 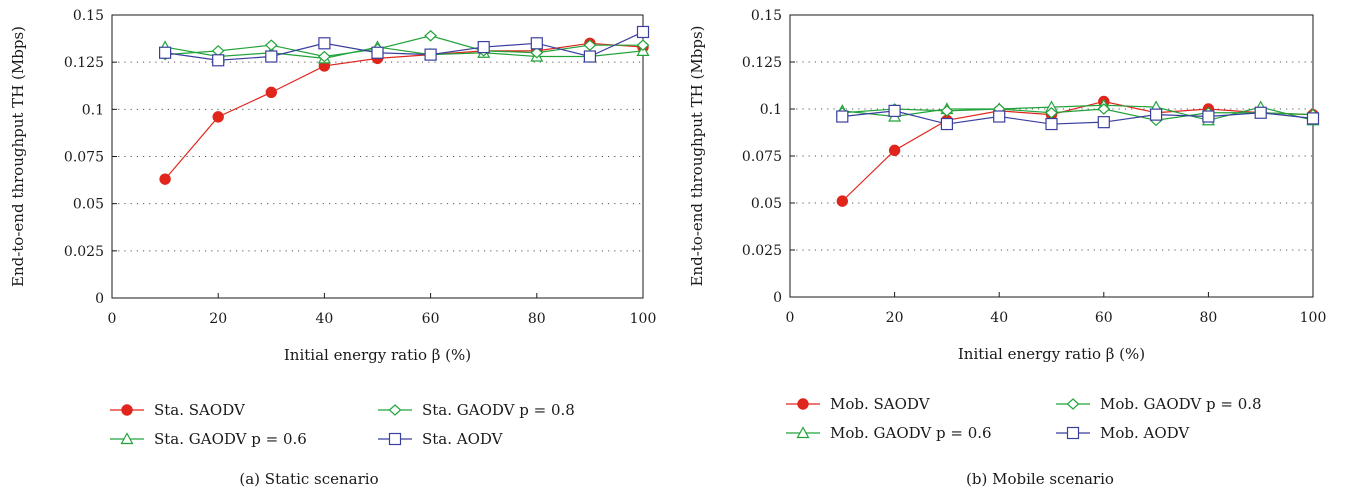 I want to click on chart-0-y-tick-label: 0.075, so click(x=84, y=158).